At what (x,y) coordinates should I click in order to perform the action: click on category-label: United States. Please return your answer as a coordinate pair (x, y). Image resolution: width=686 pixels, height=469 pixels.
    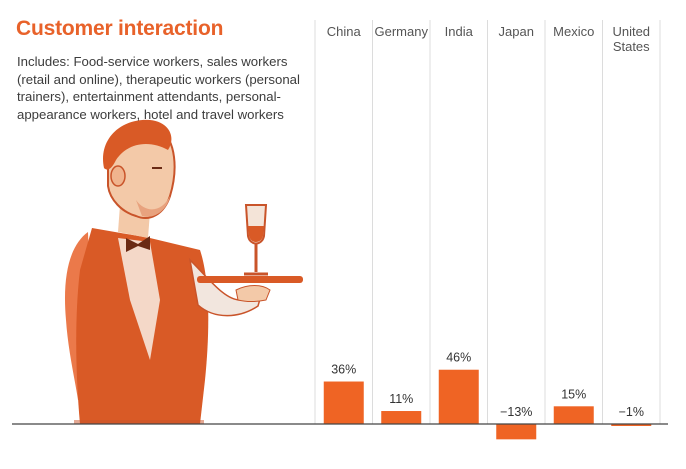
    Looking at the image, I should click on (631, 39).